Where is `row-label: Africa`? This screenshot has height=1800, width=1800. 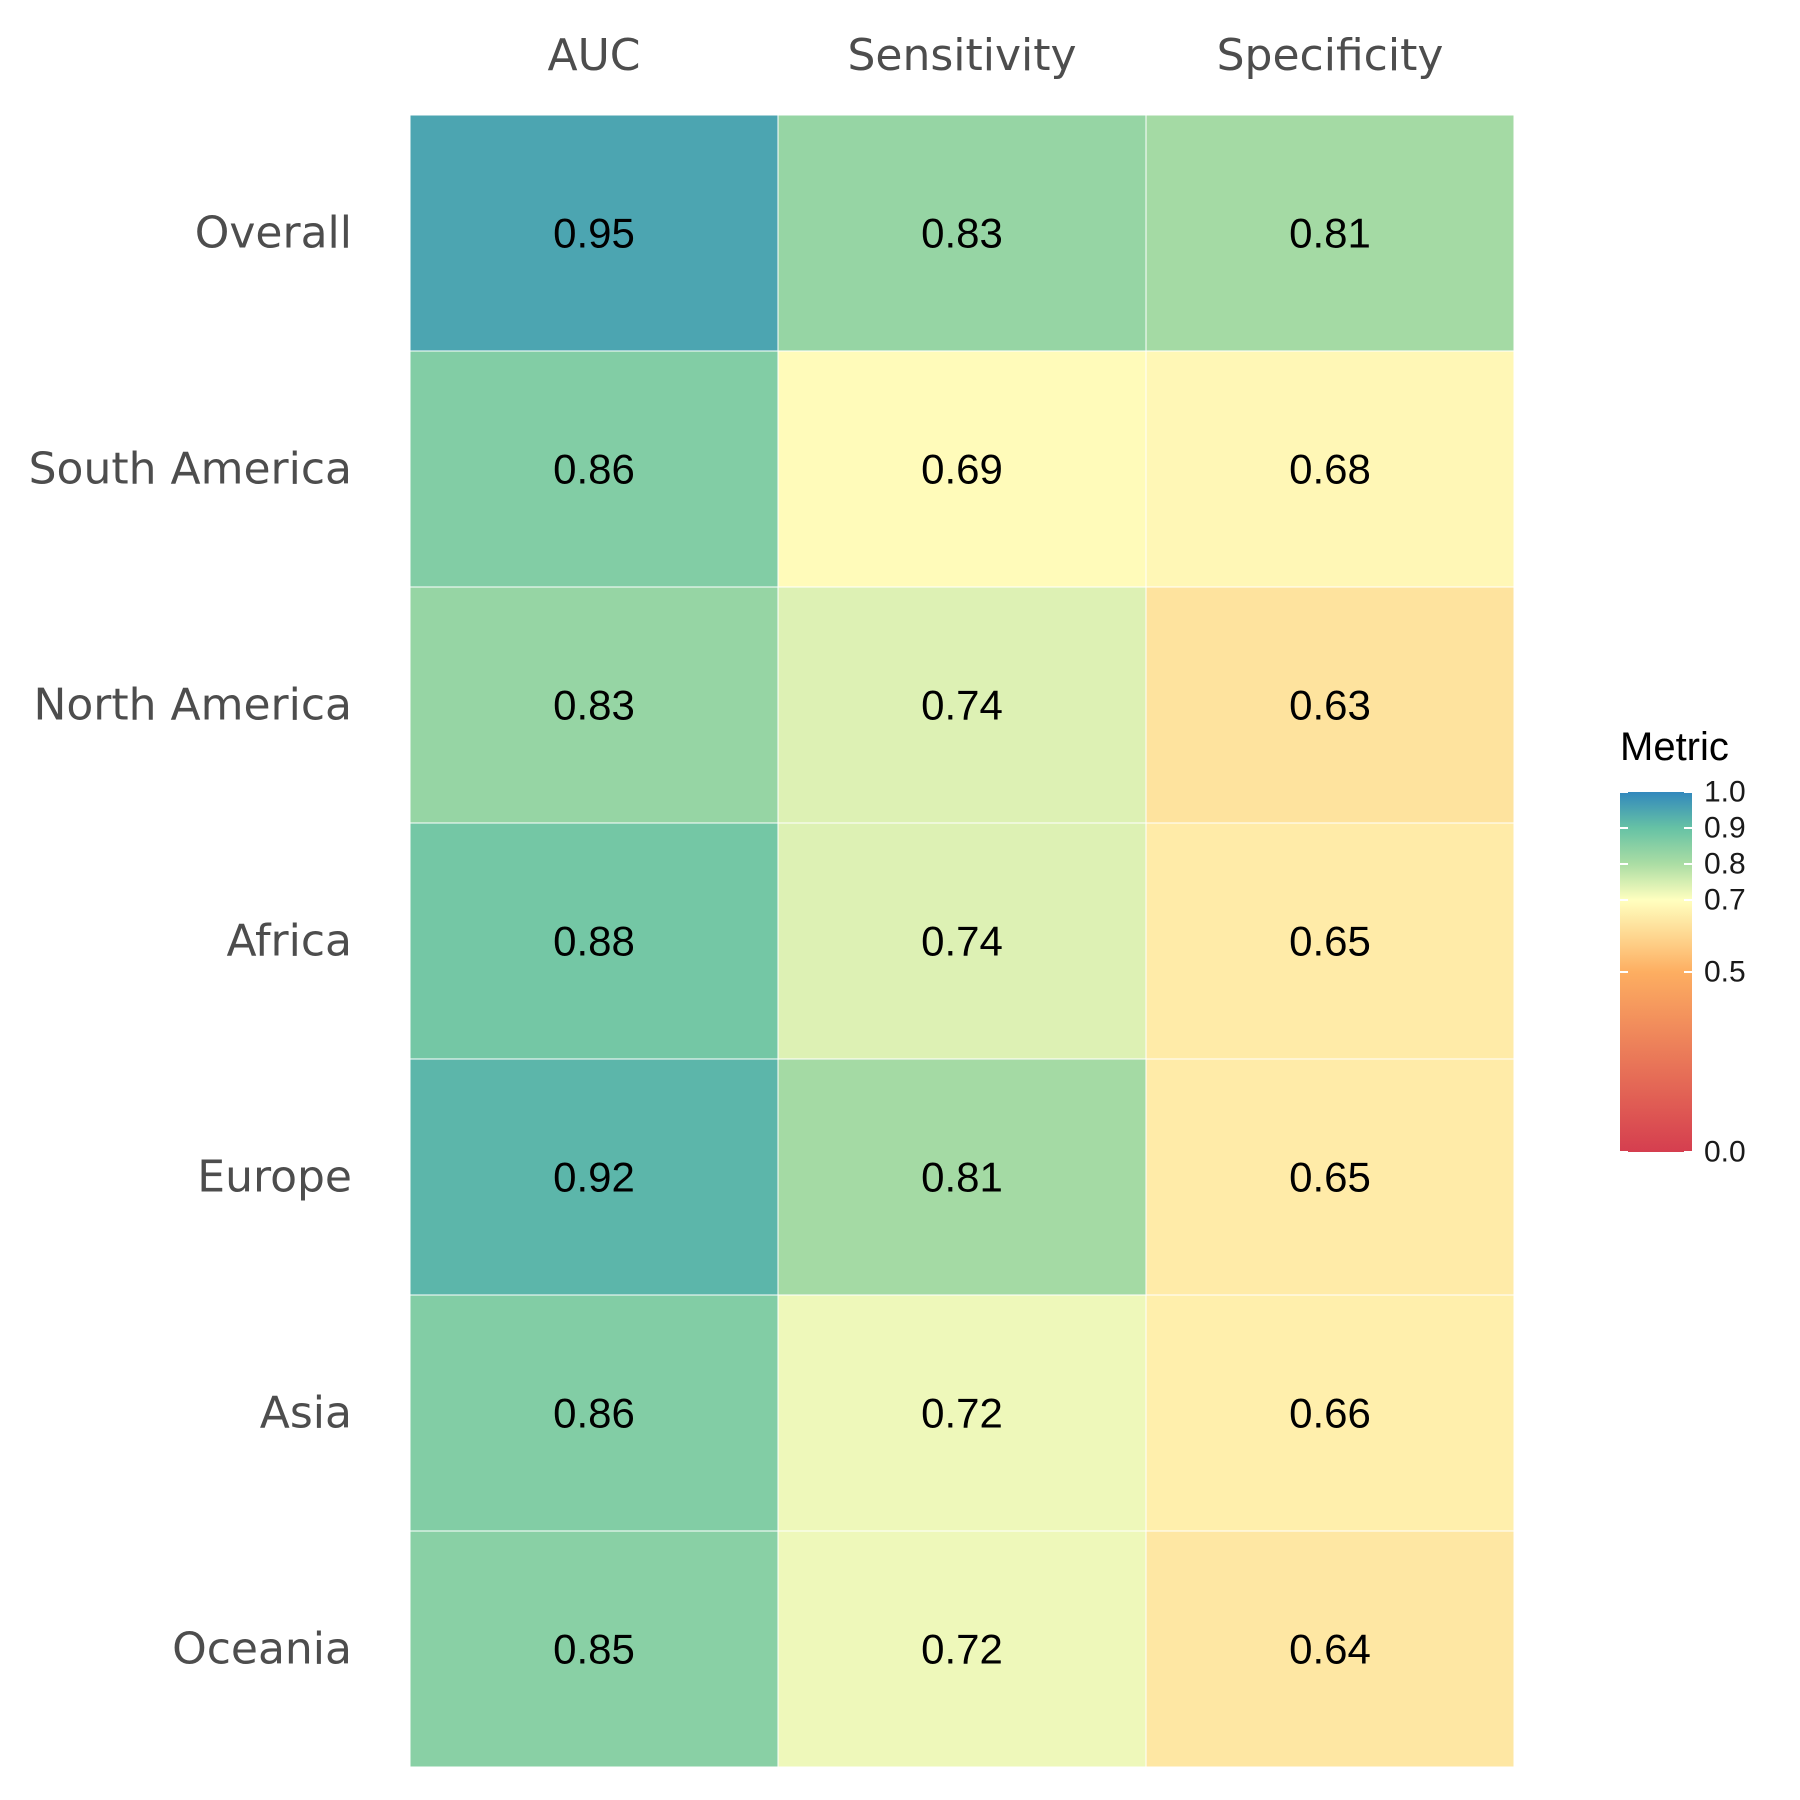 row-label: Africa is located at coordinates (290, 941).